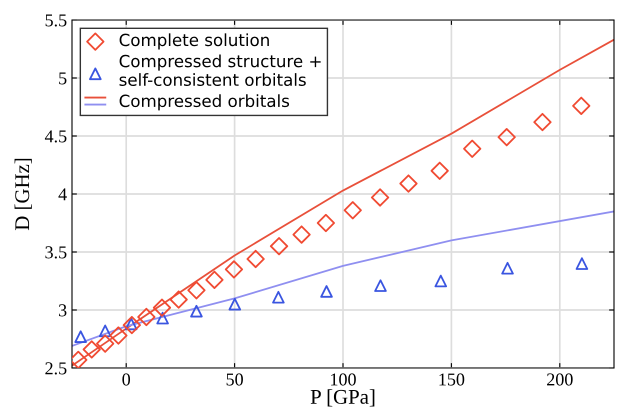 This screenshot has width=617, height=417. I want to click on x-axis-title: P [GPa], so click(342, 397).